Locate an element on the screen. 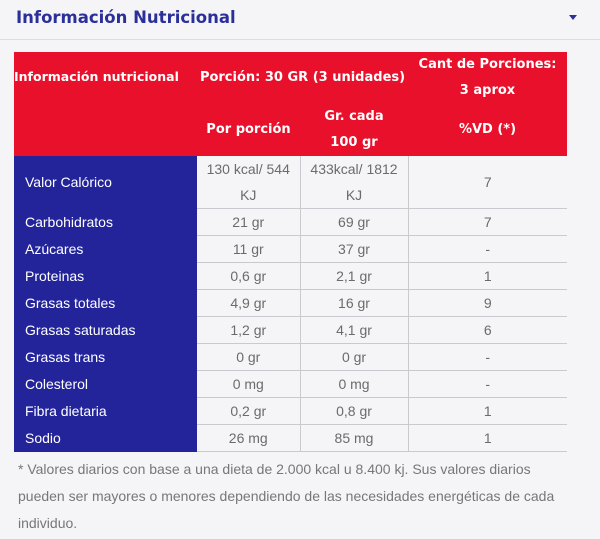  row-label: Grasas totales is located at coordinates (105, 303).